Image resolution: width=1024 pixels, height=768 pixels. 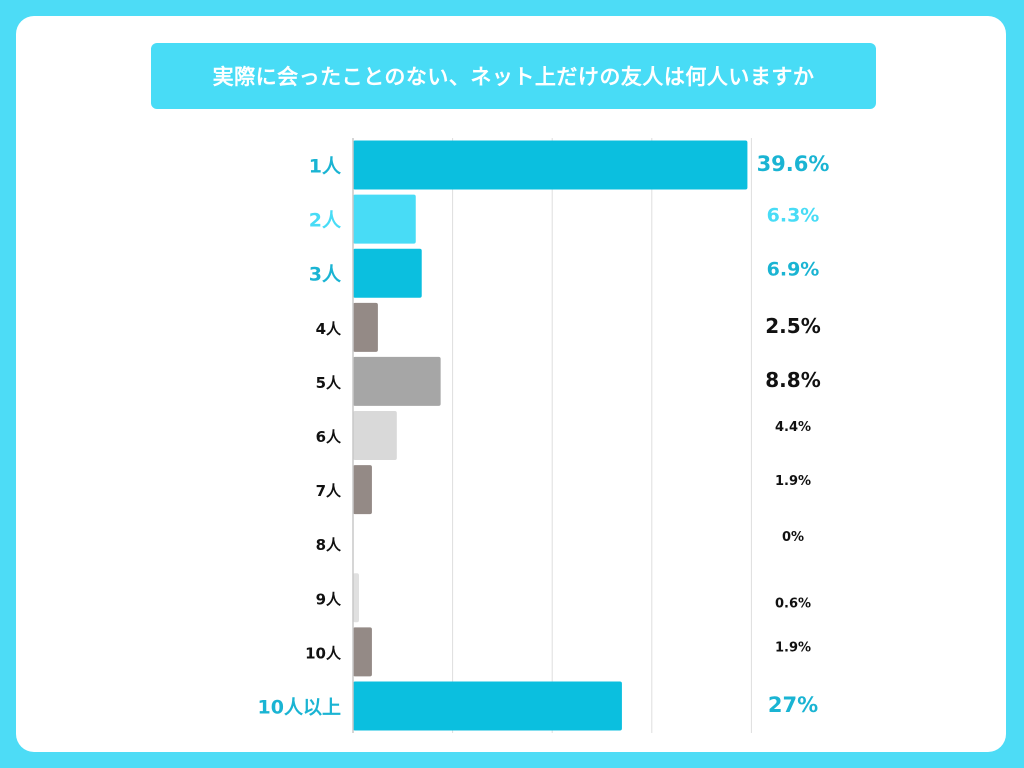 I want to click on category-label: 8人, so click(x=329, y=545).